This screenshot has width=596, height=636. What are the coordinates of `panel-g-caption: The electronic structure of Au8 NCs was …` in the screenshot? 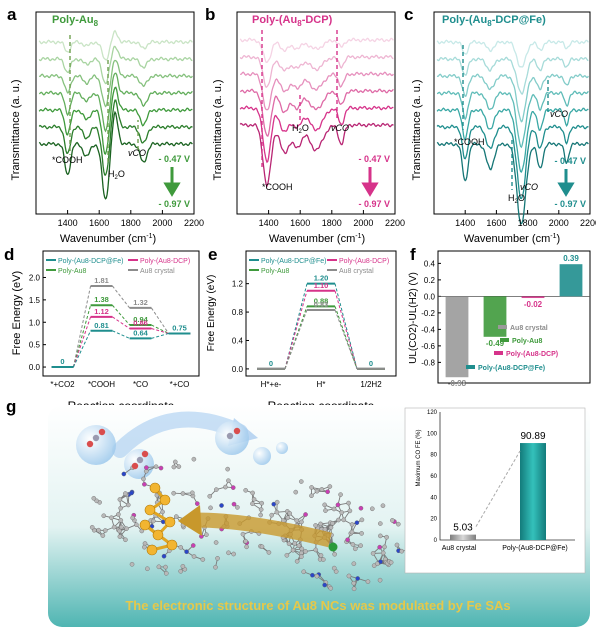 It's located at (317, 605).